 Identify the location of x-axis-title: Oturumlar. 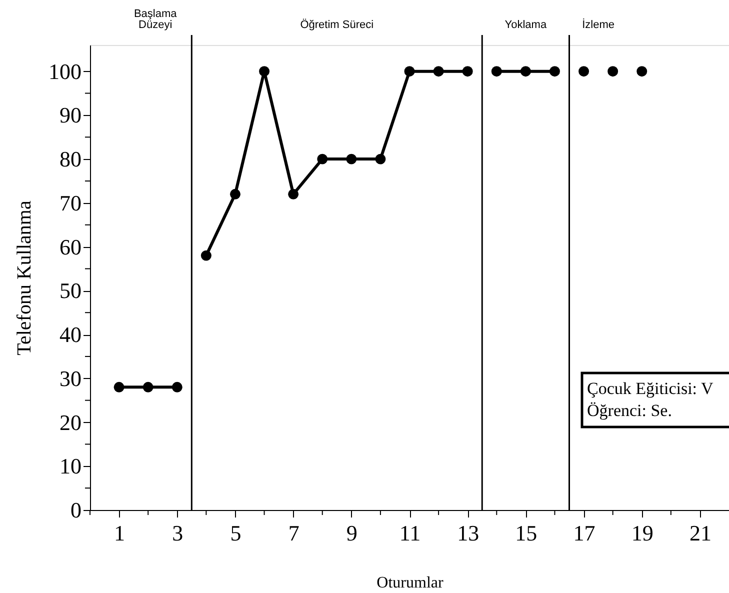
(410, 583).